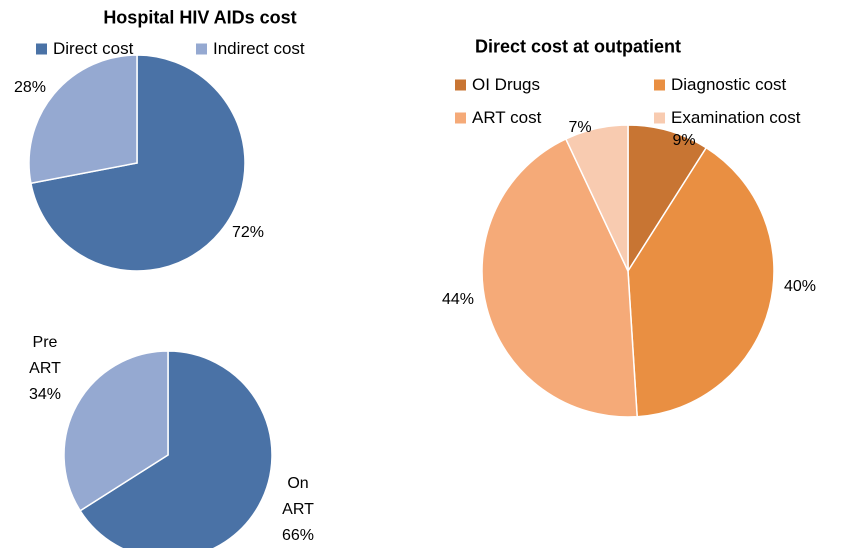 The height and width of the screenshot is (549, 845). What do you see at coordinates (729, 84) in the screenshot?
I see `legend-label: Diagnostic cost` at bounding box center [729, 84].